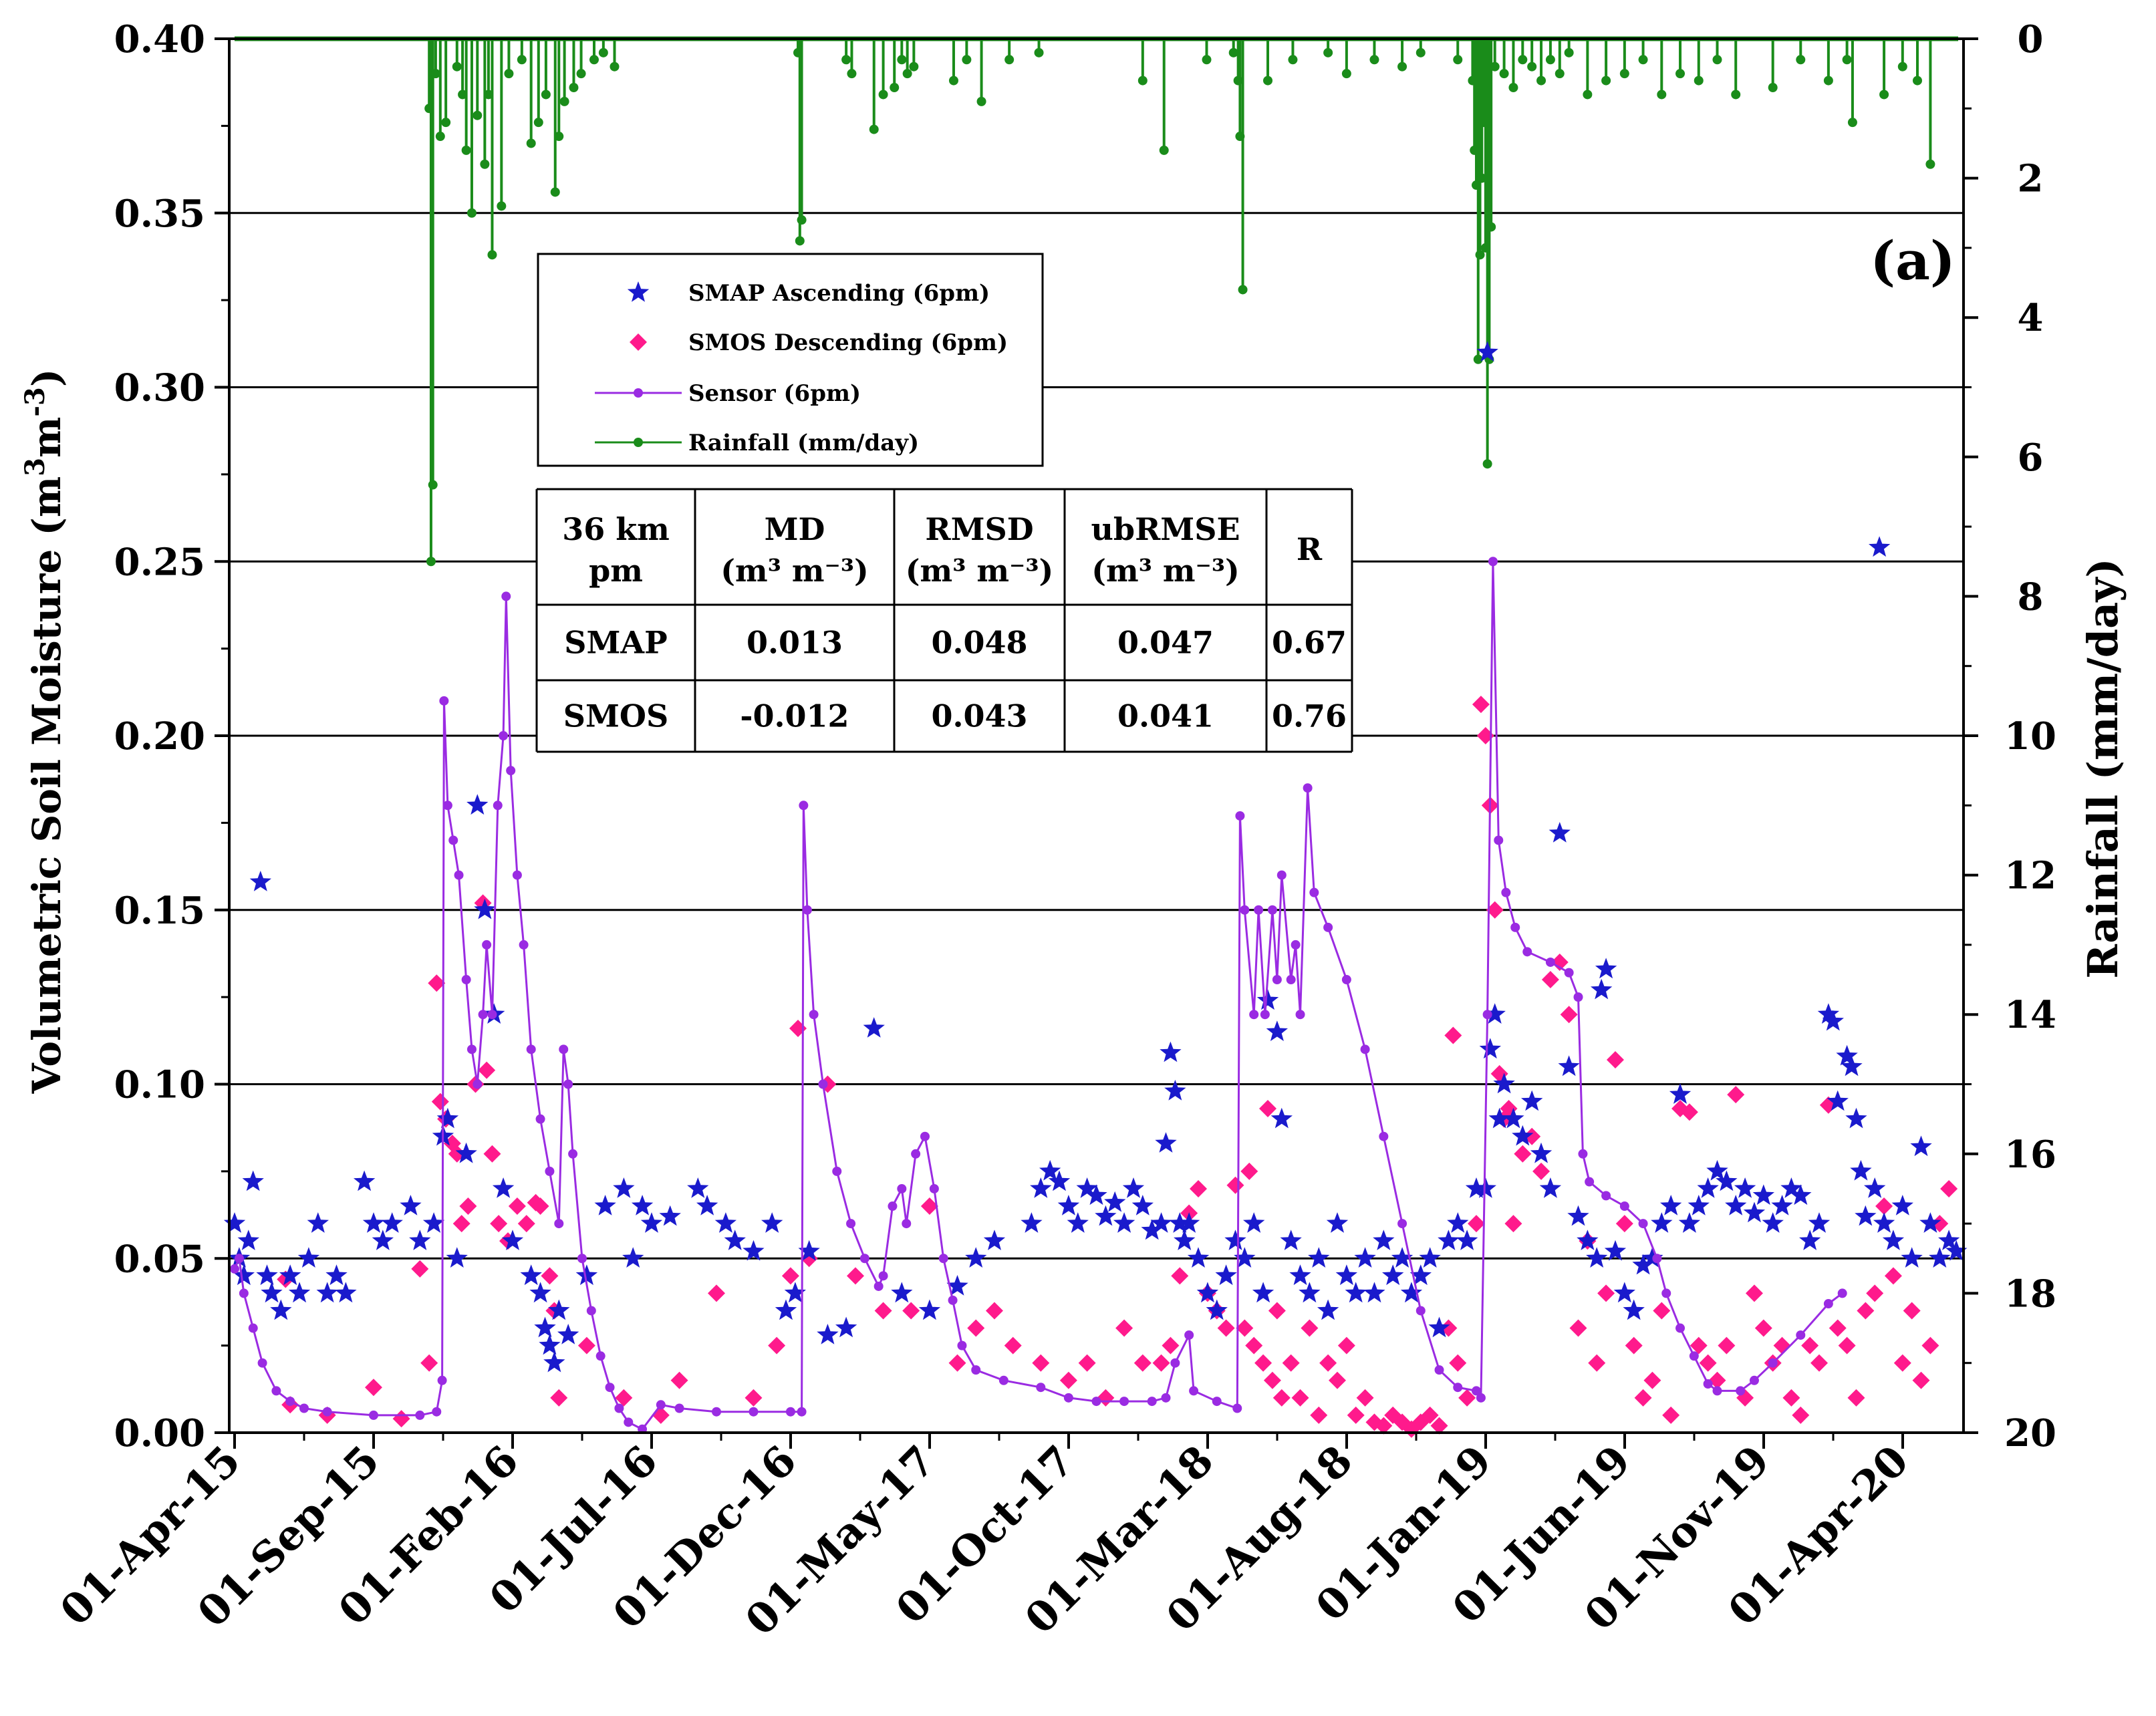 This screenshot has width=2156, height=1716. Describe the element at coordinates (159, 1085) in the screenshot. I see `left-tick-label-0.10: 0.10` at that location.